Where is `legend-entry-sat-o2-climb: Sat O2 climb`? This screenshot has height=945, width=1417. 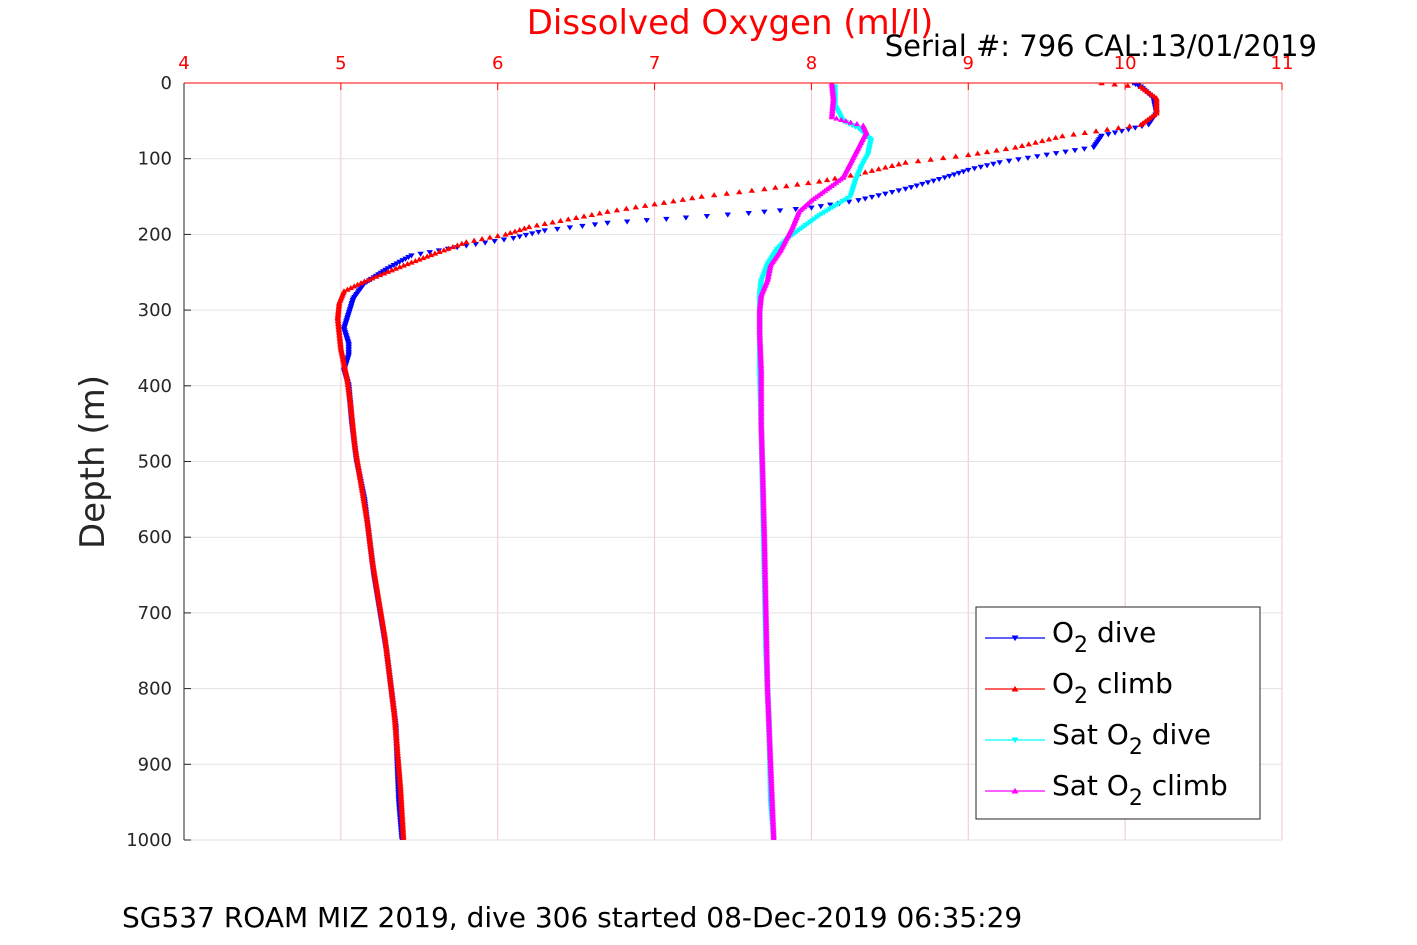 legend-entry-sat-o2-climb: Sat O2 climb is located at coordinates (1106, 790).